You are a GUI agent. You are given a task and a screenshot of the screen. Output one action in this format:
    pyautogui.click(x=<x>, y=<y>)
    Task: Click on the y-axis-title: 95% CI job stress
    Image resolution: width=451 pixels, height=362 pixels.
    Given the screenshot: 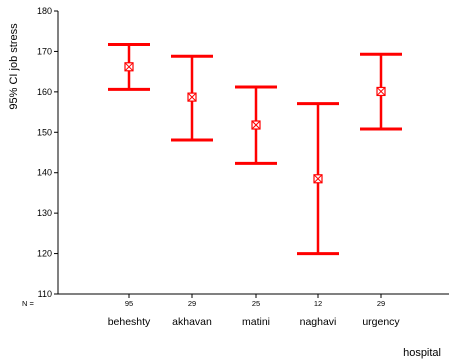 What is the action you would take?
    pyautogui.click(x=14, y=66)
    